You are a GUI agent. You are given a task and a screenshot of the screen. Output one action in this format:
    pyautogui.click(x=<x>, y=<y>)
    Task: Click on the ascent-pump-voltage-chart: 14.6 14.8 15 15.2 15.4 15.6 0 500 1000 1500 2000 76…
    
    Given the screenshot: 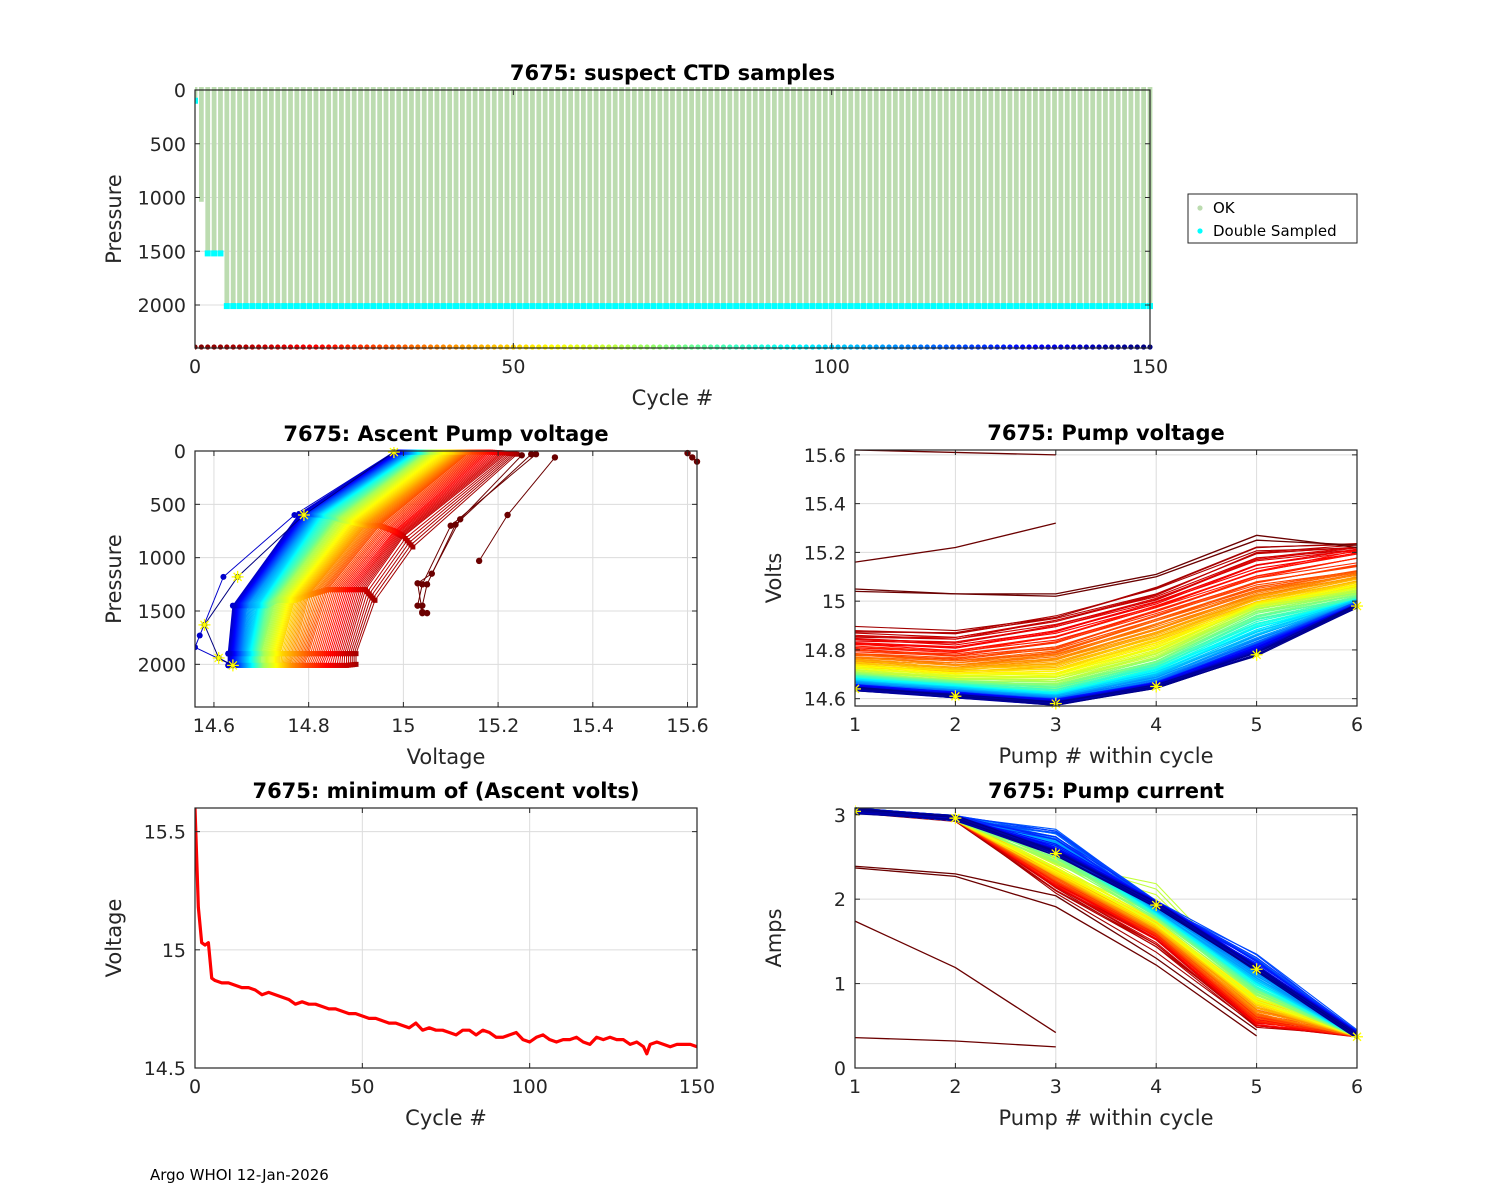 What is the action you would take?
    pyautogui.click(x=405, y=595)
    